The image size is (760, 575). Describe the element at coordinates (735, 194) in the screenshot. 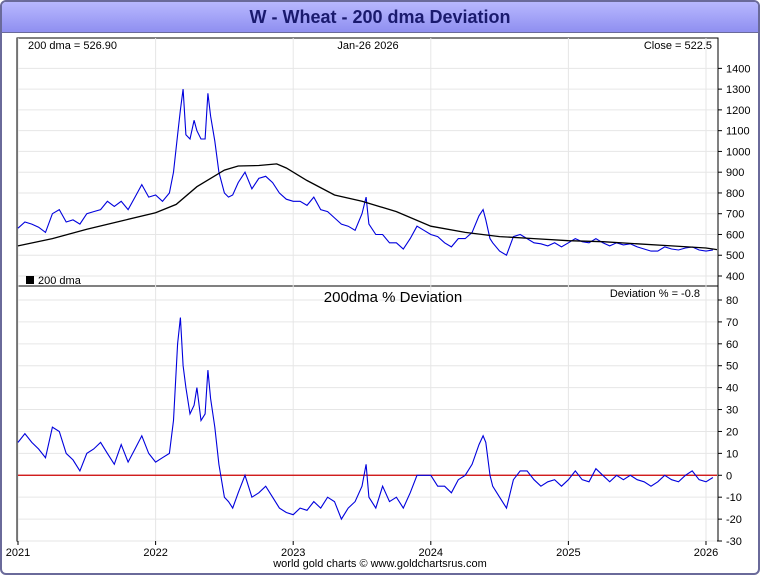

I see `price-tick-label: 800` at that location.